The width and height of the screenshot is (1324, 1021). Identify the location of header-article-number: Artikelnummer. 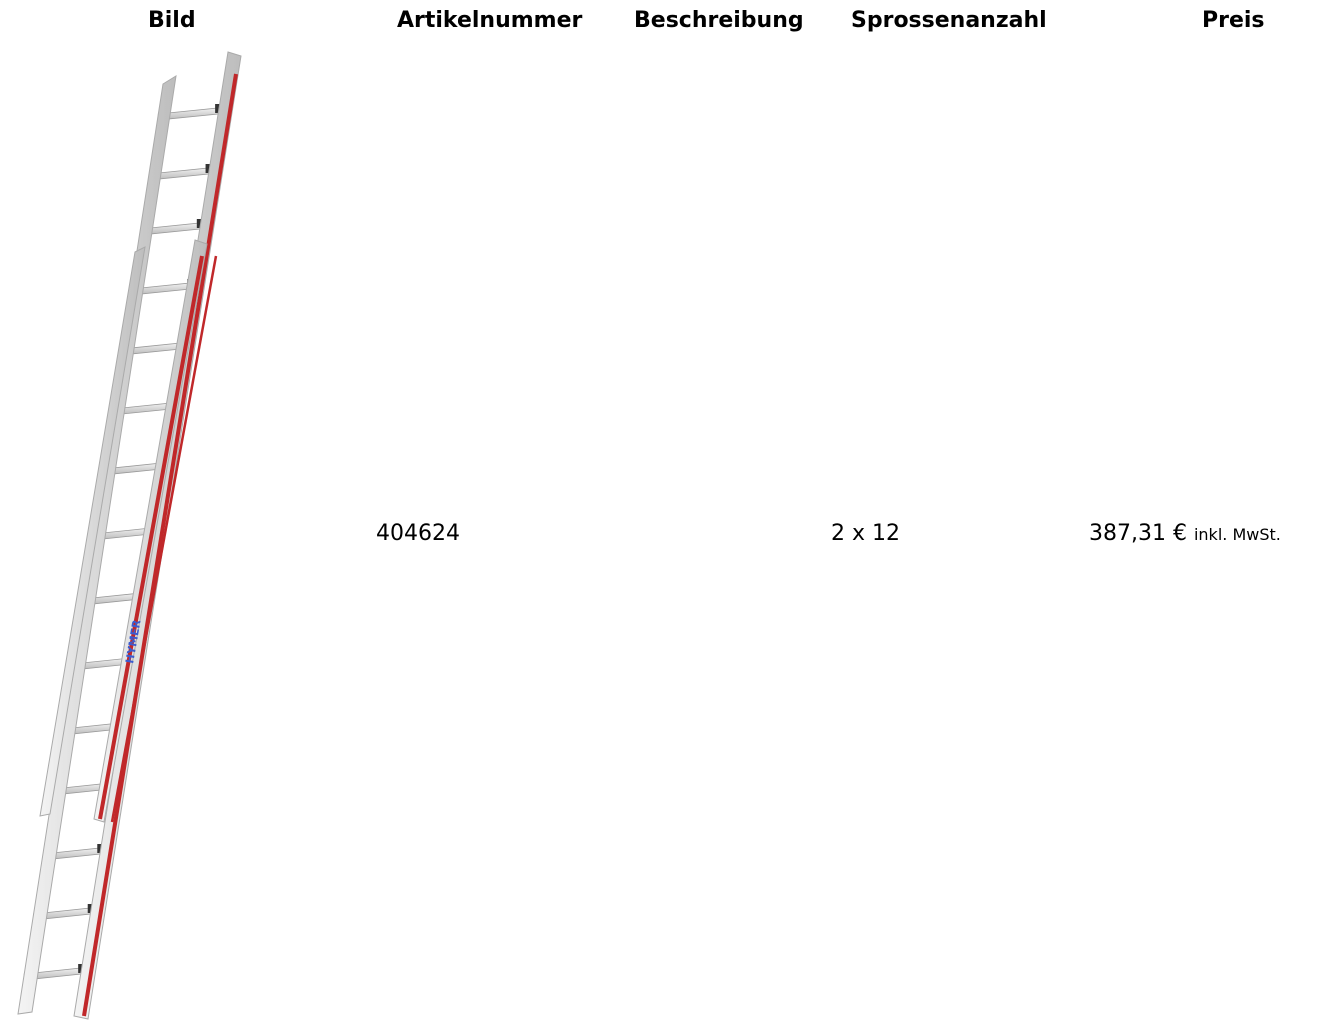
(490, 20).